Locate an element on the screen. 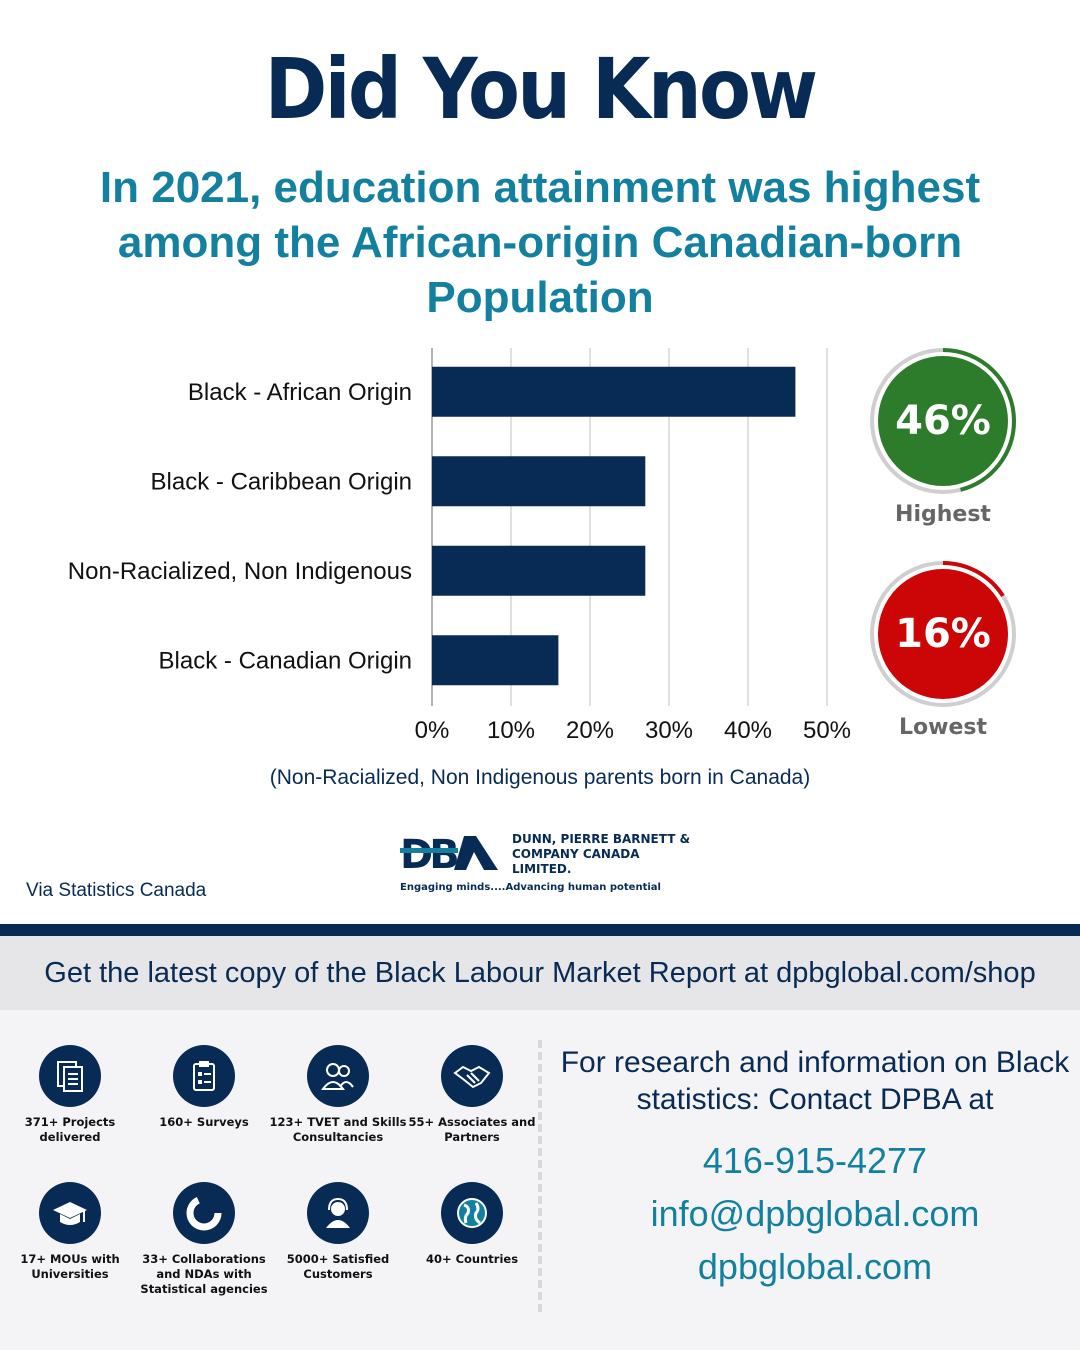 This screenshot has width=1080, height=1350. feature-label: 160+ Surveys is located at coordinates (204, 1122).